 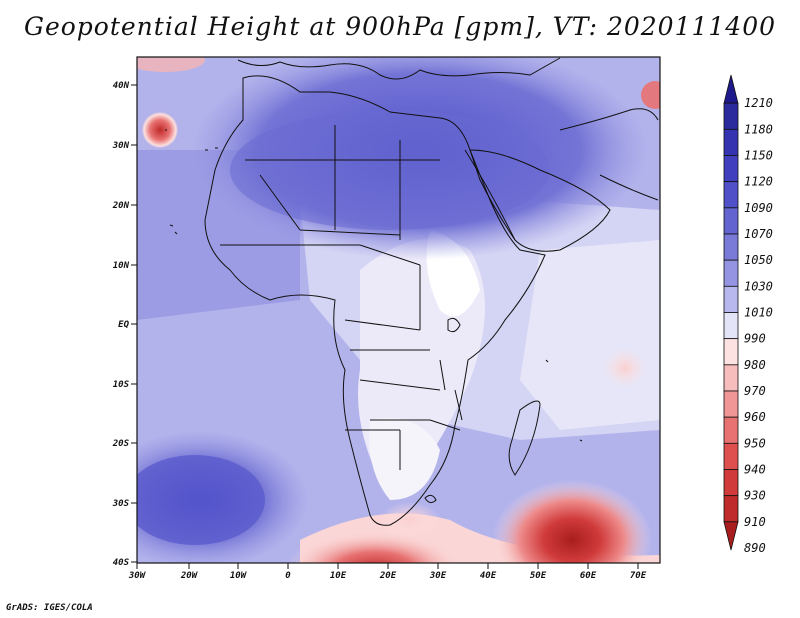 I want to click on lon-label: 70E, so click(x=638, y=576).